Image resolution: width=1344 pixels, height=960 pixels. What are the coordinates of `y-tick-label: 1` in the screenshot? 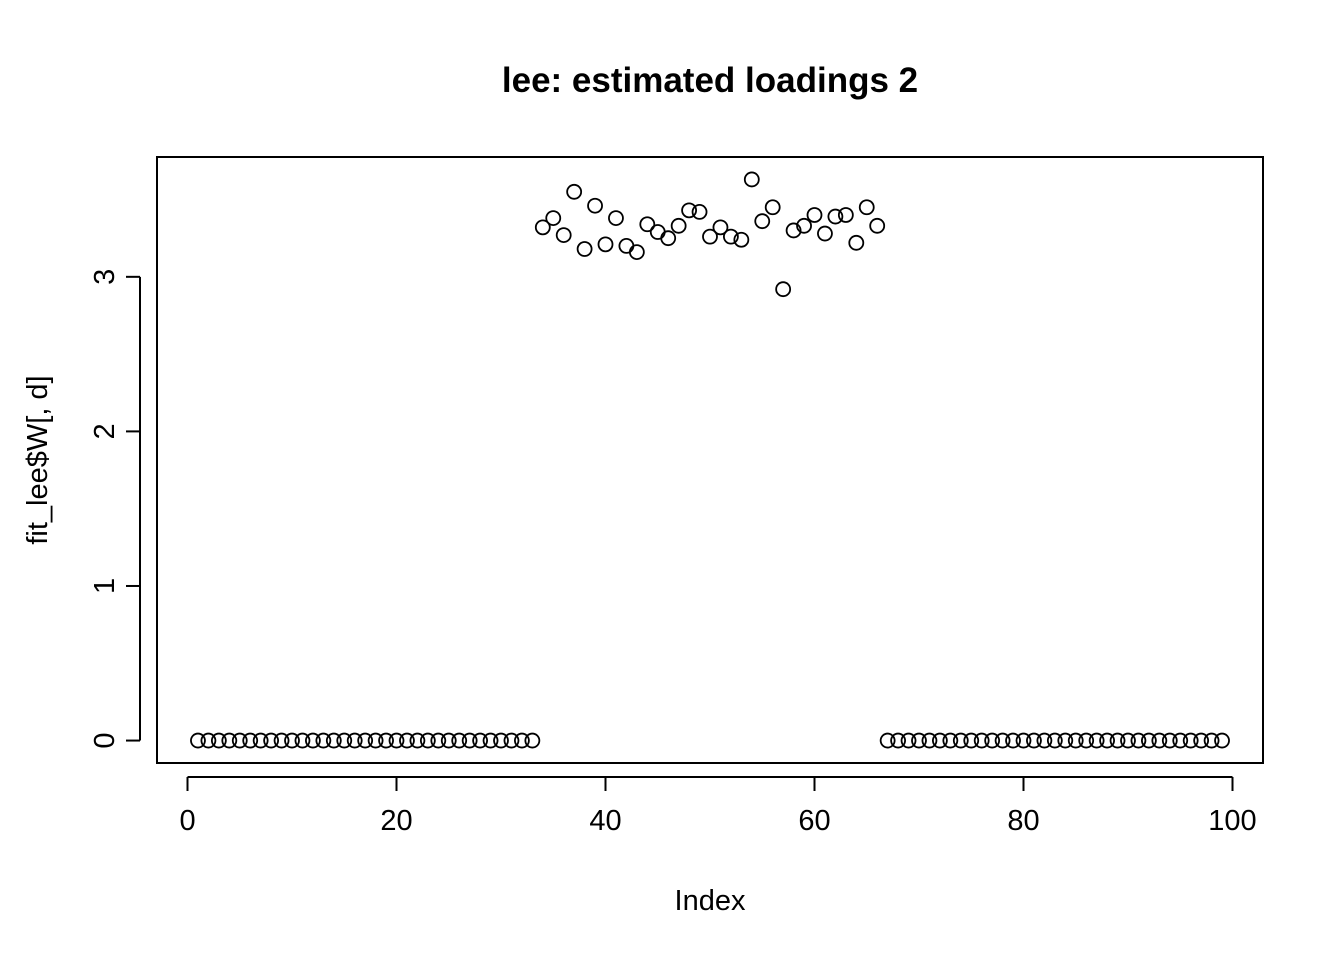 It's located at (105, 586).